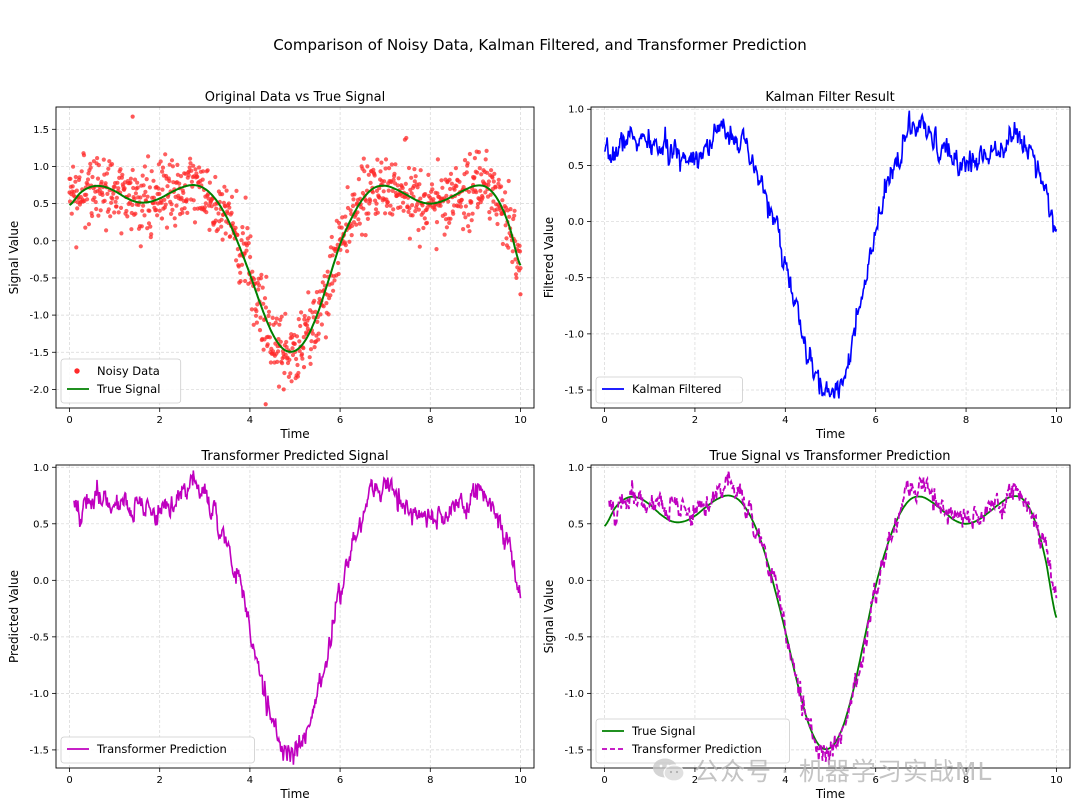 The width and height of the screenshot is (1080, 810). I want to click on x-tick-label: 0, so click(69, 420).